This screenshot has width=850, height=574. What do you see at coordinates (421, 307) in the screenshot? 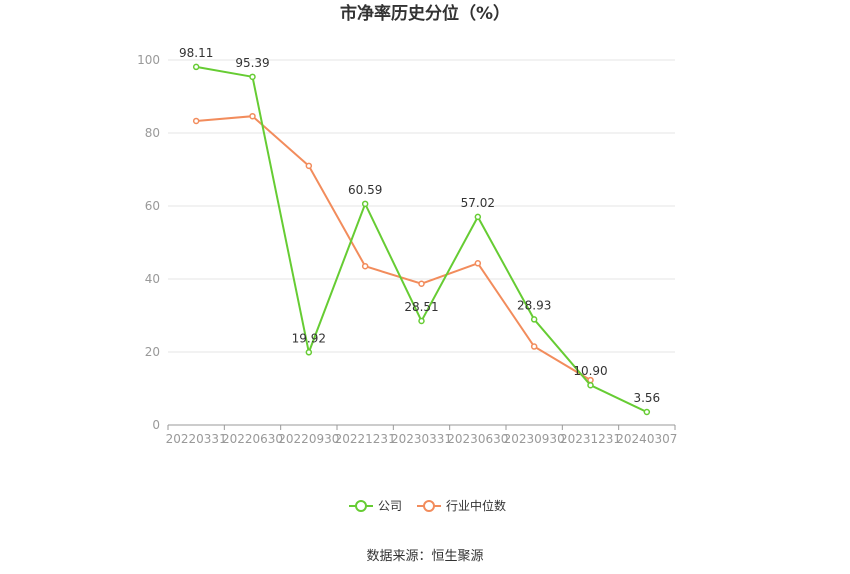
I see `data-label: 28.51` at bounding box center [421, 307].